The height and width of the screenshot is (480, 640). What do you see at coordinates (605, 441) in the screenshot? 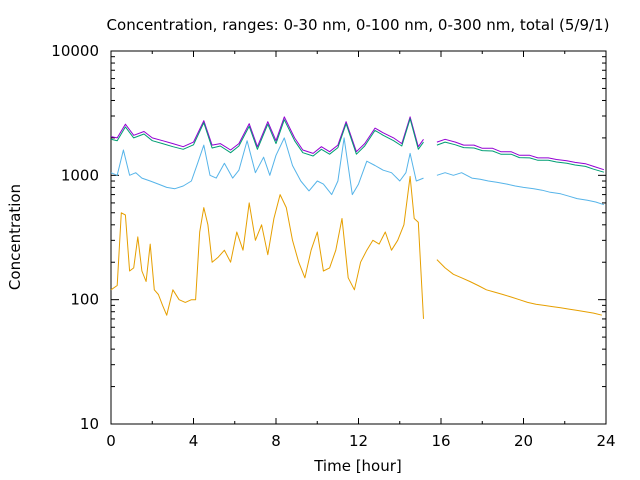
I see `x-tick-label: 24` at bounding box center [605, 441].